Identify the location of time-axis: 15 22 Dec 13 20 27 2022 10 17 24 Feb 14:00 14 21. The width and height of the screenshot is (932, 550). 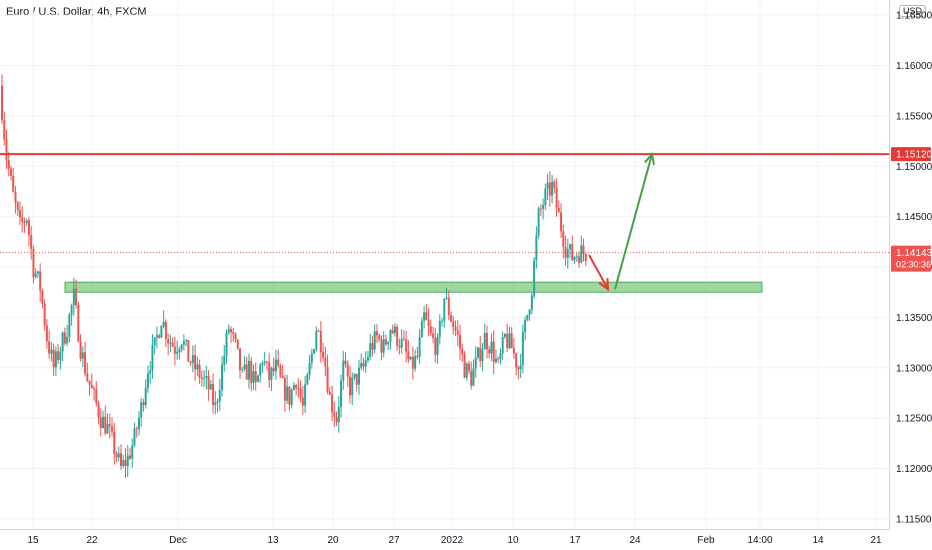
(454, 540).